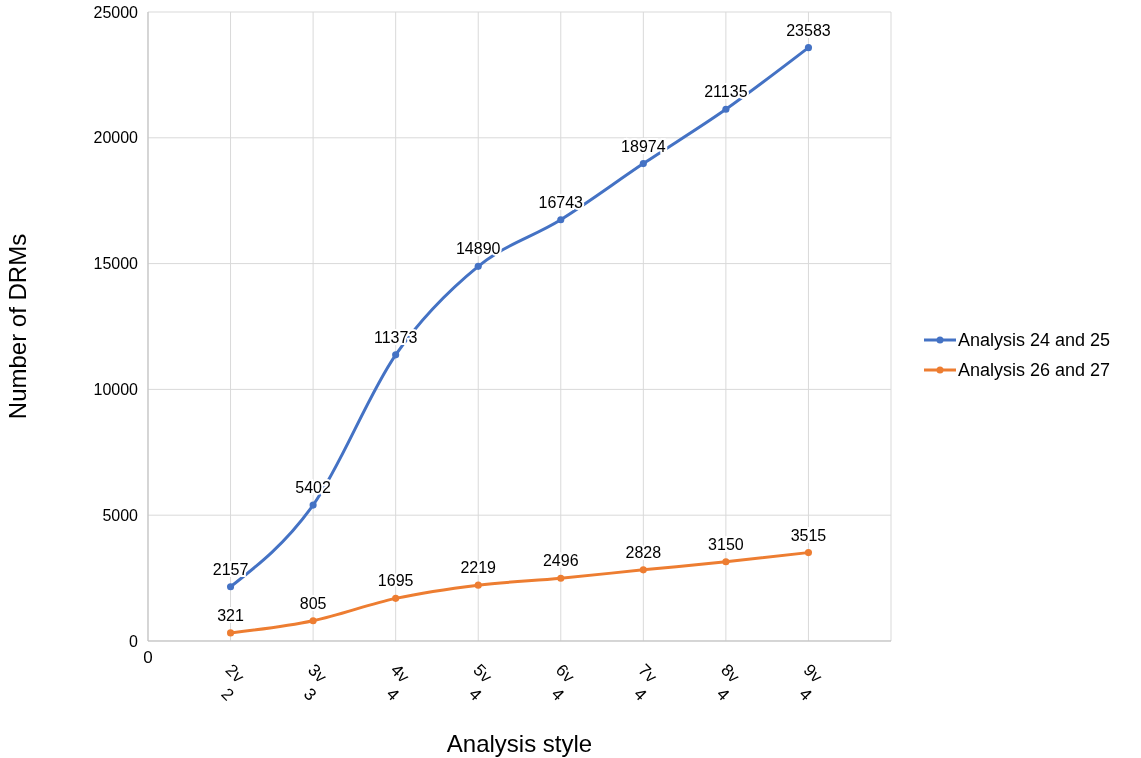  I want to click on legend-label: Analysis 24 and 25, so click(1034, 340).